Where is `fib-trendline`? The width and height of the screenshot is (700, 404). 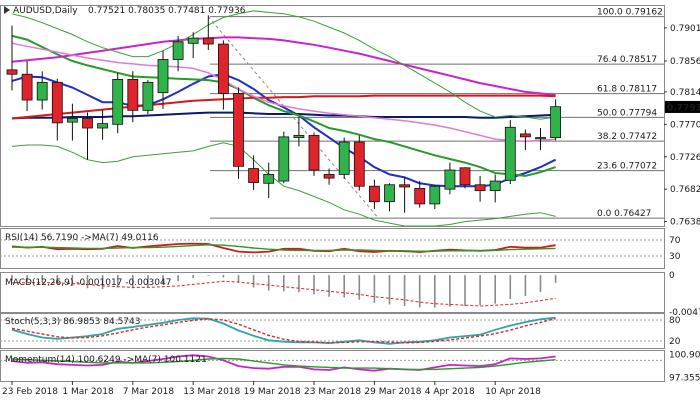 fib-trendline is located at coordinates (293, 117).